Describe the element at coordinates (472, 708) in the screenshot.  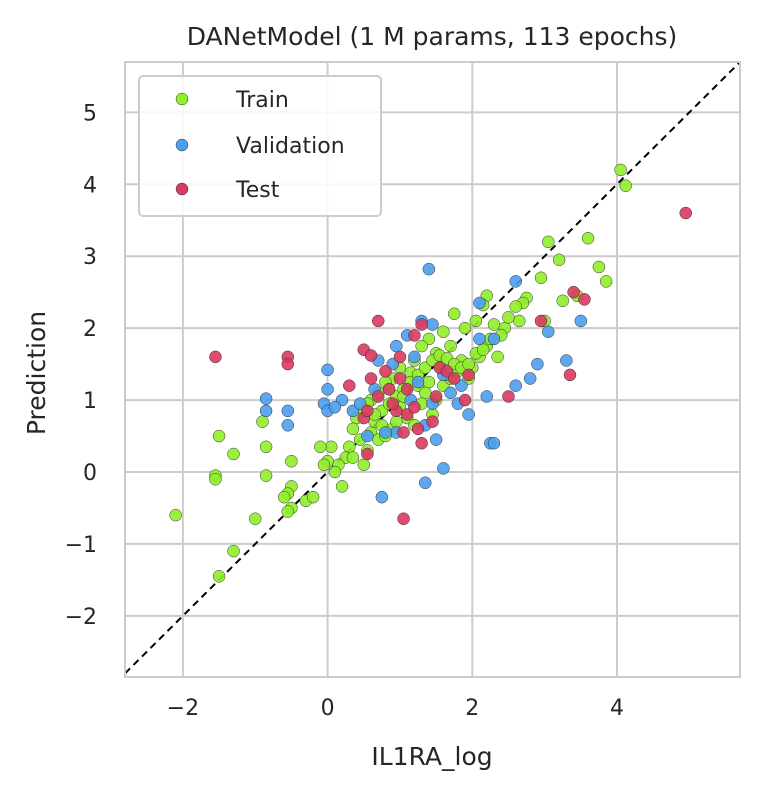
I see `x-tick-label: 2` at that location.